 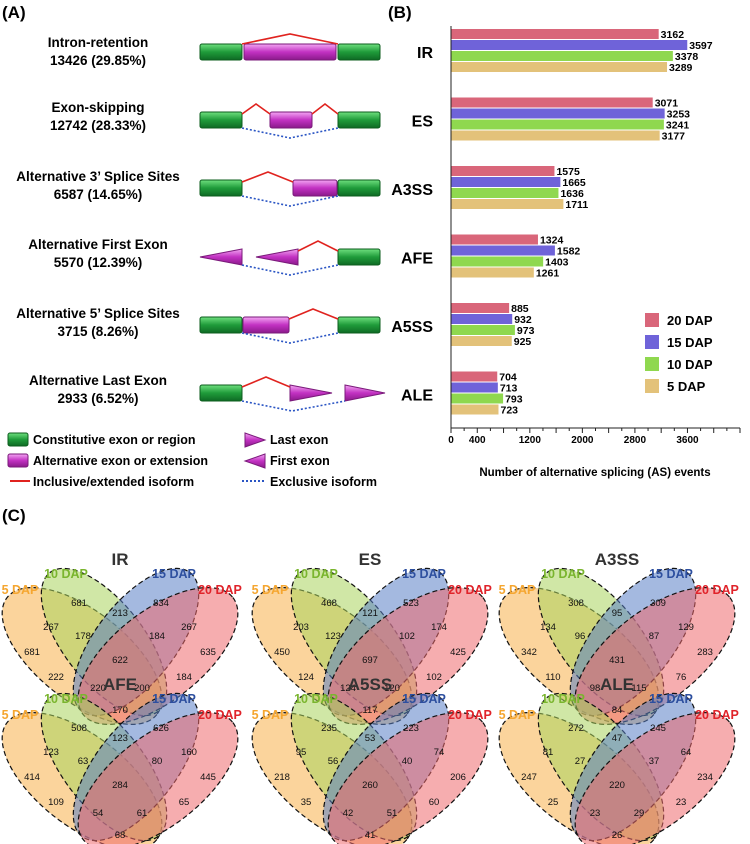 What do you see at coordinates (411, 603) in the screenshot?
I see `venn-region-count: 523` at bounding box center [411, 603].